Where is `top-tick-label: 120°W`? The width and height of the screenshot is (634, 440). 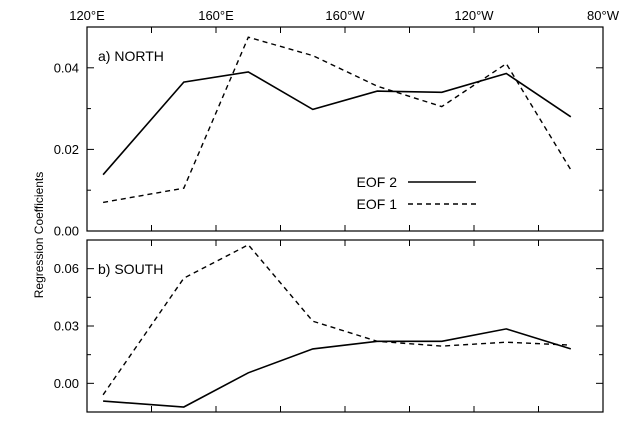 top-tick-label: 120°W is located at coordinates (474, 15).